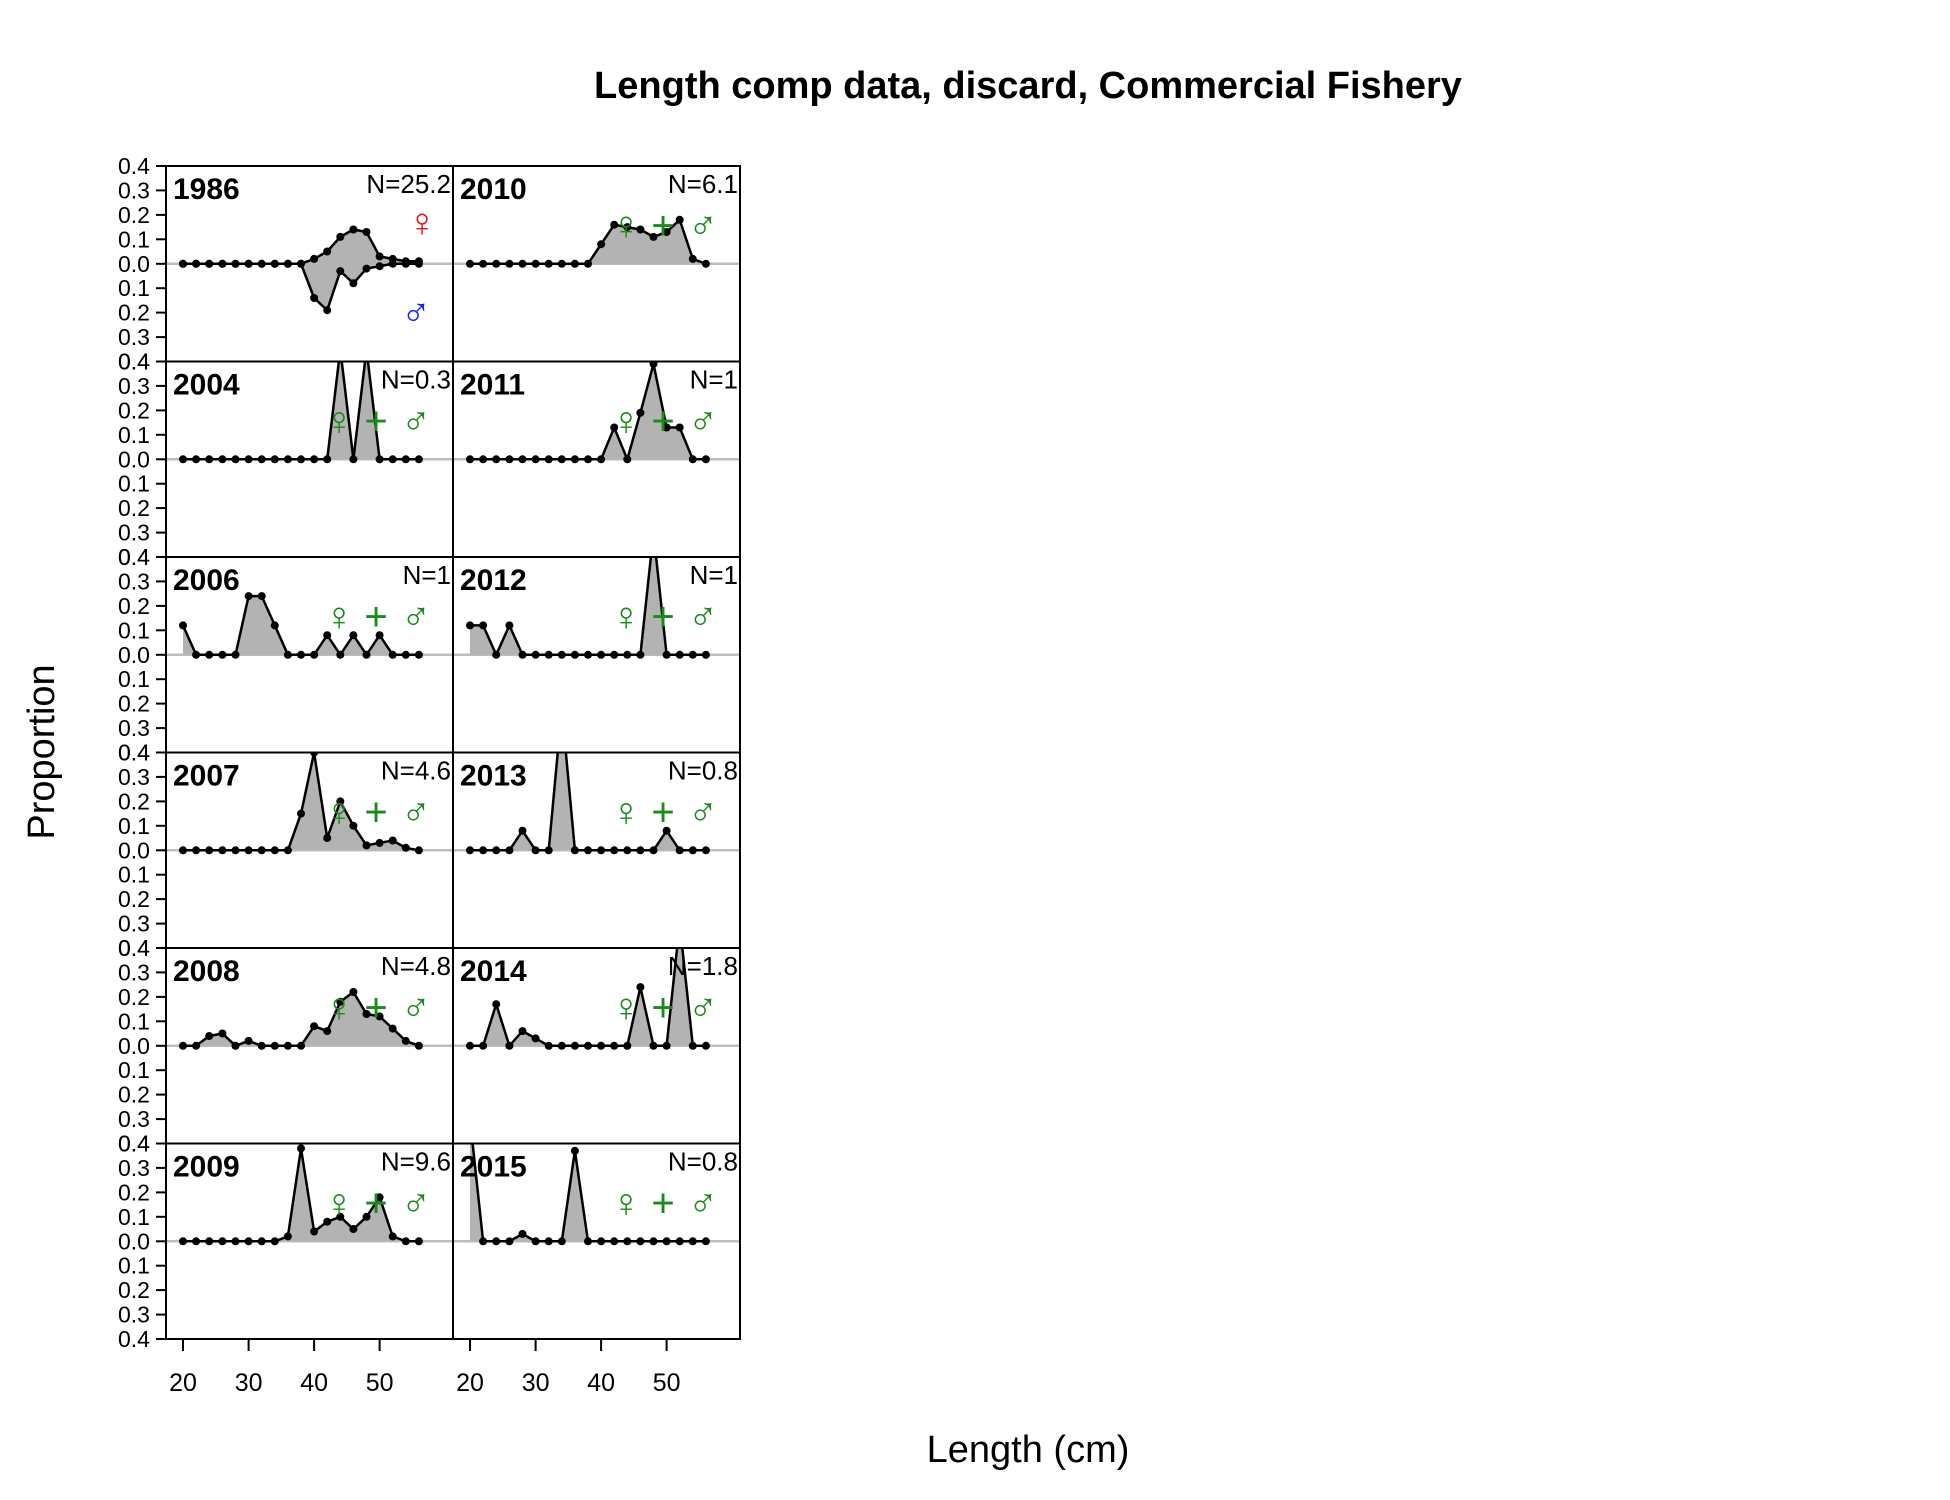  I want to click on panel-year-label: 2009, so click(206, 1167).